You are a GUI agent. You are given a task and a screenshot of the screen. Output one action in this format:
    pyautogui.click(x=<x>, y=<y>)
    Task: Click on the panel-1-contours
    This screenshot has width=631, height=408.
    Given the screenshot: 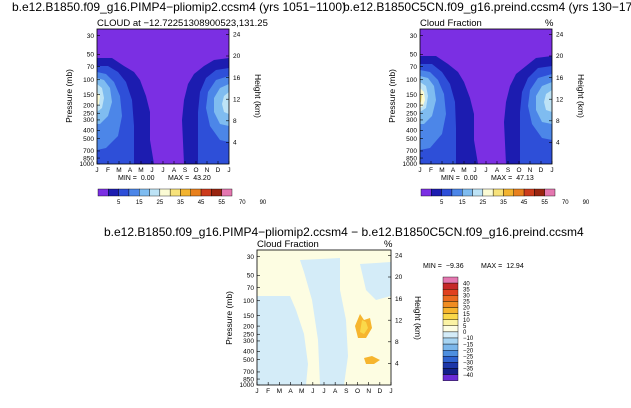 What is the action you would take?
    pyautogui.click(x=163, y=96)
    